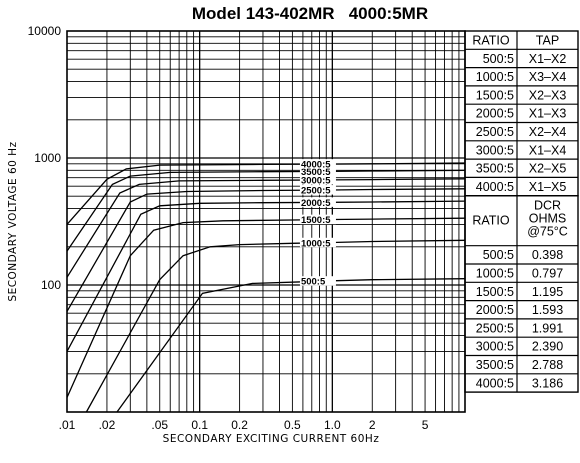  What do you see at coordinates (495, 132) in the screenshot?
I see `tap-ratio-cell: 2500:5` at bounding box center [495, 132].